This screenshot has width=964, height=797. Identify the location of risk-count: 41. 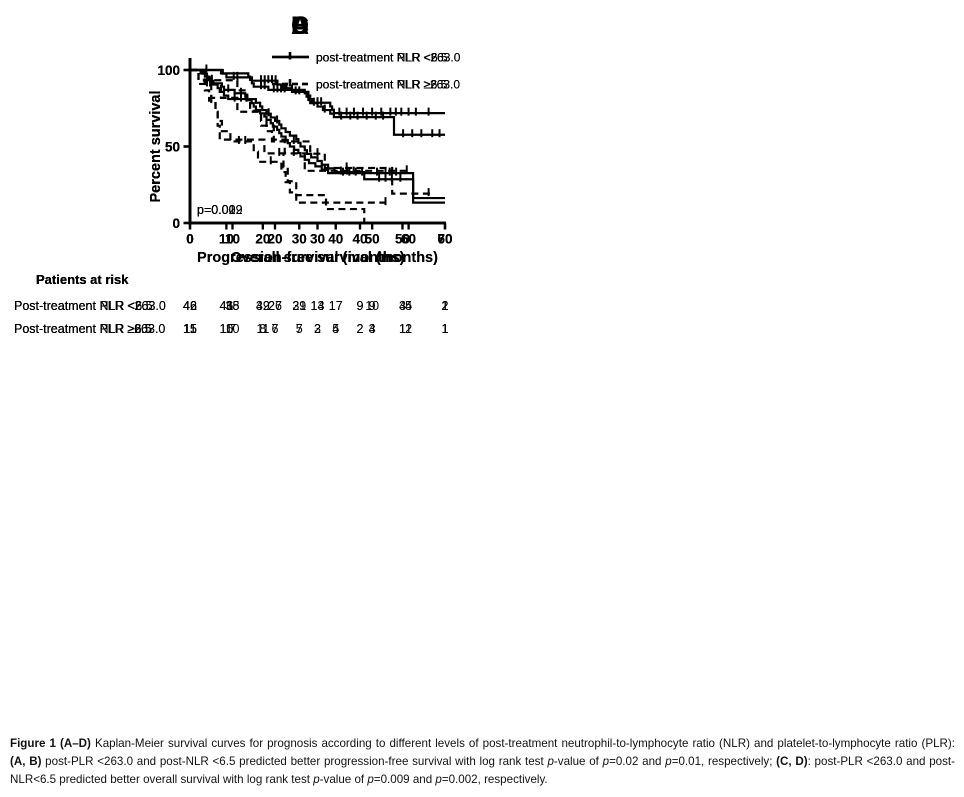
(226, 306).